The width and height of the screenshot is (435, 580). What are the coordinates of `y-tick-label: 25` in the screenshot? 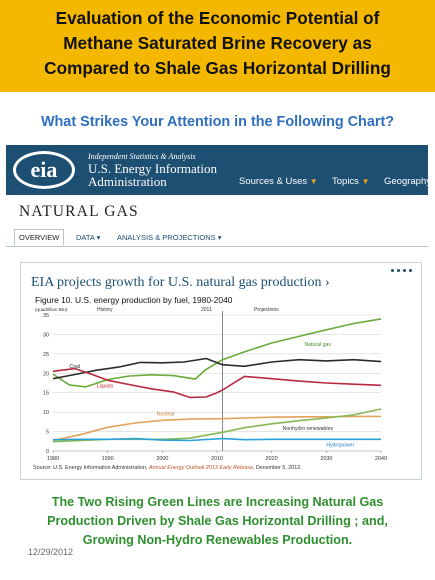 It's located at (46, 355).